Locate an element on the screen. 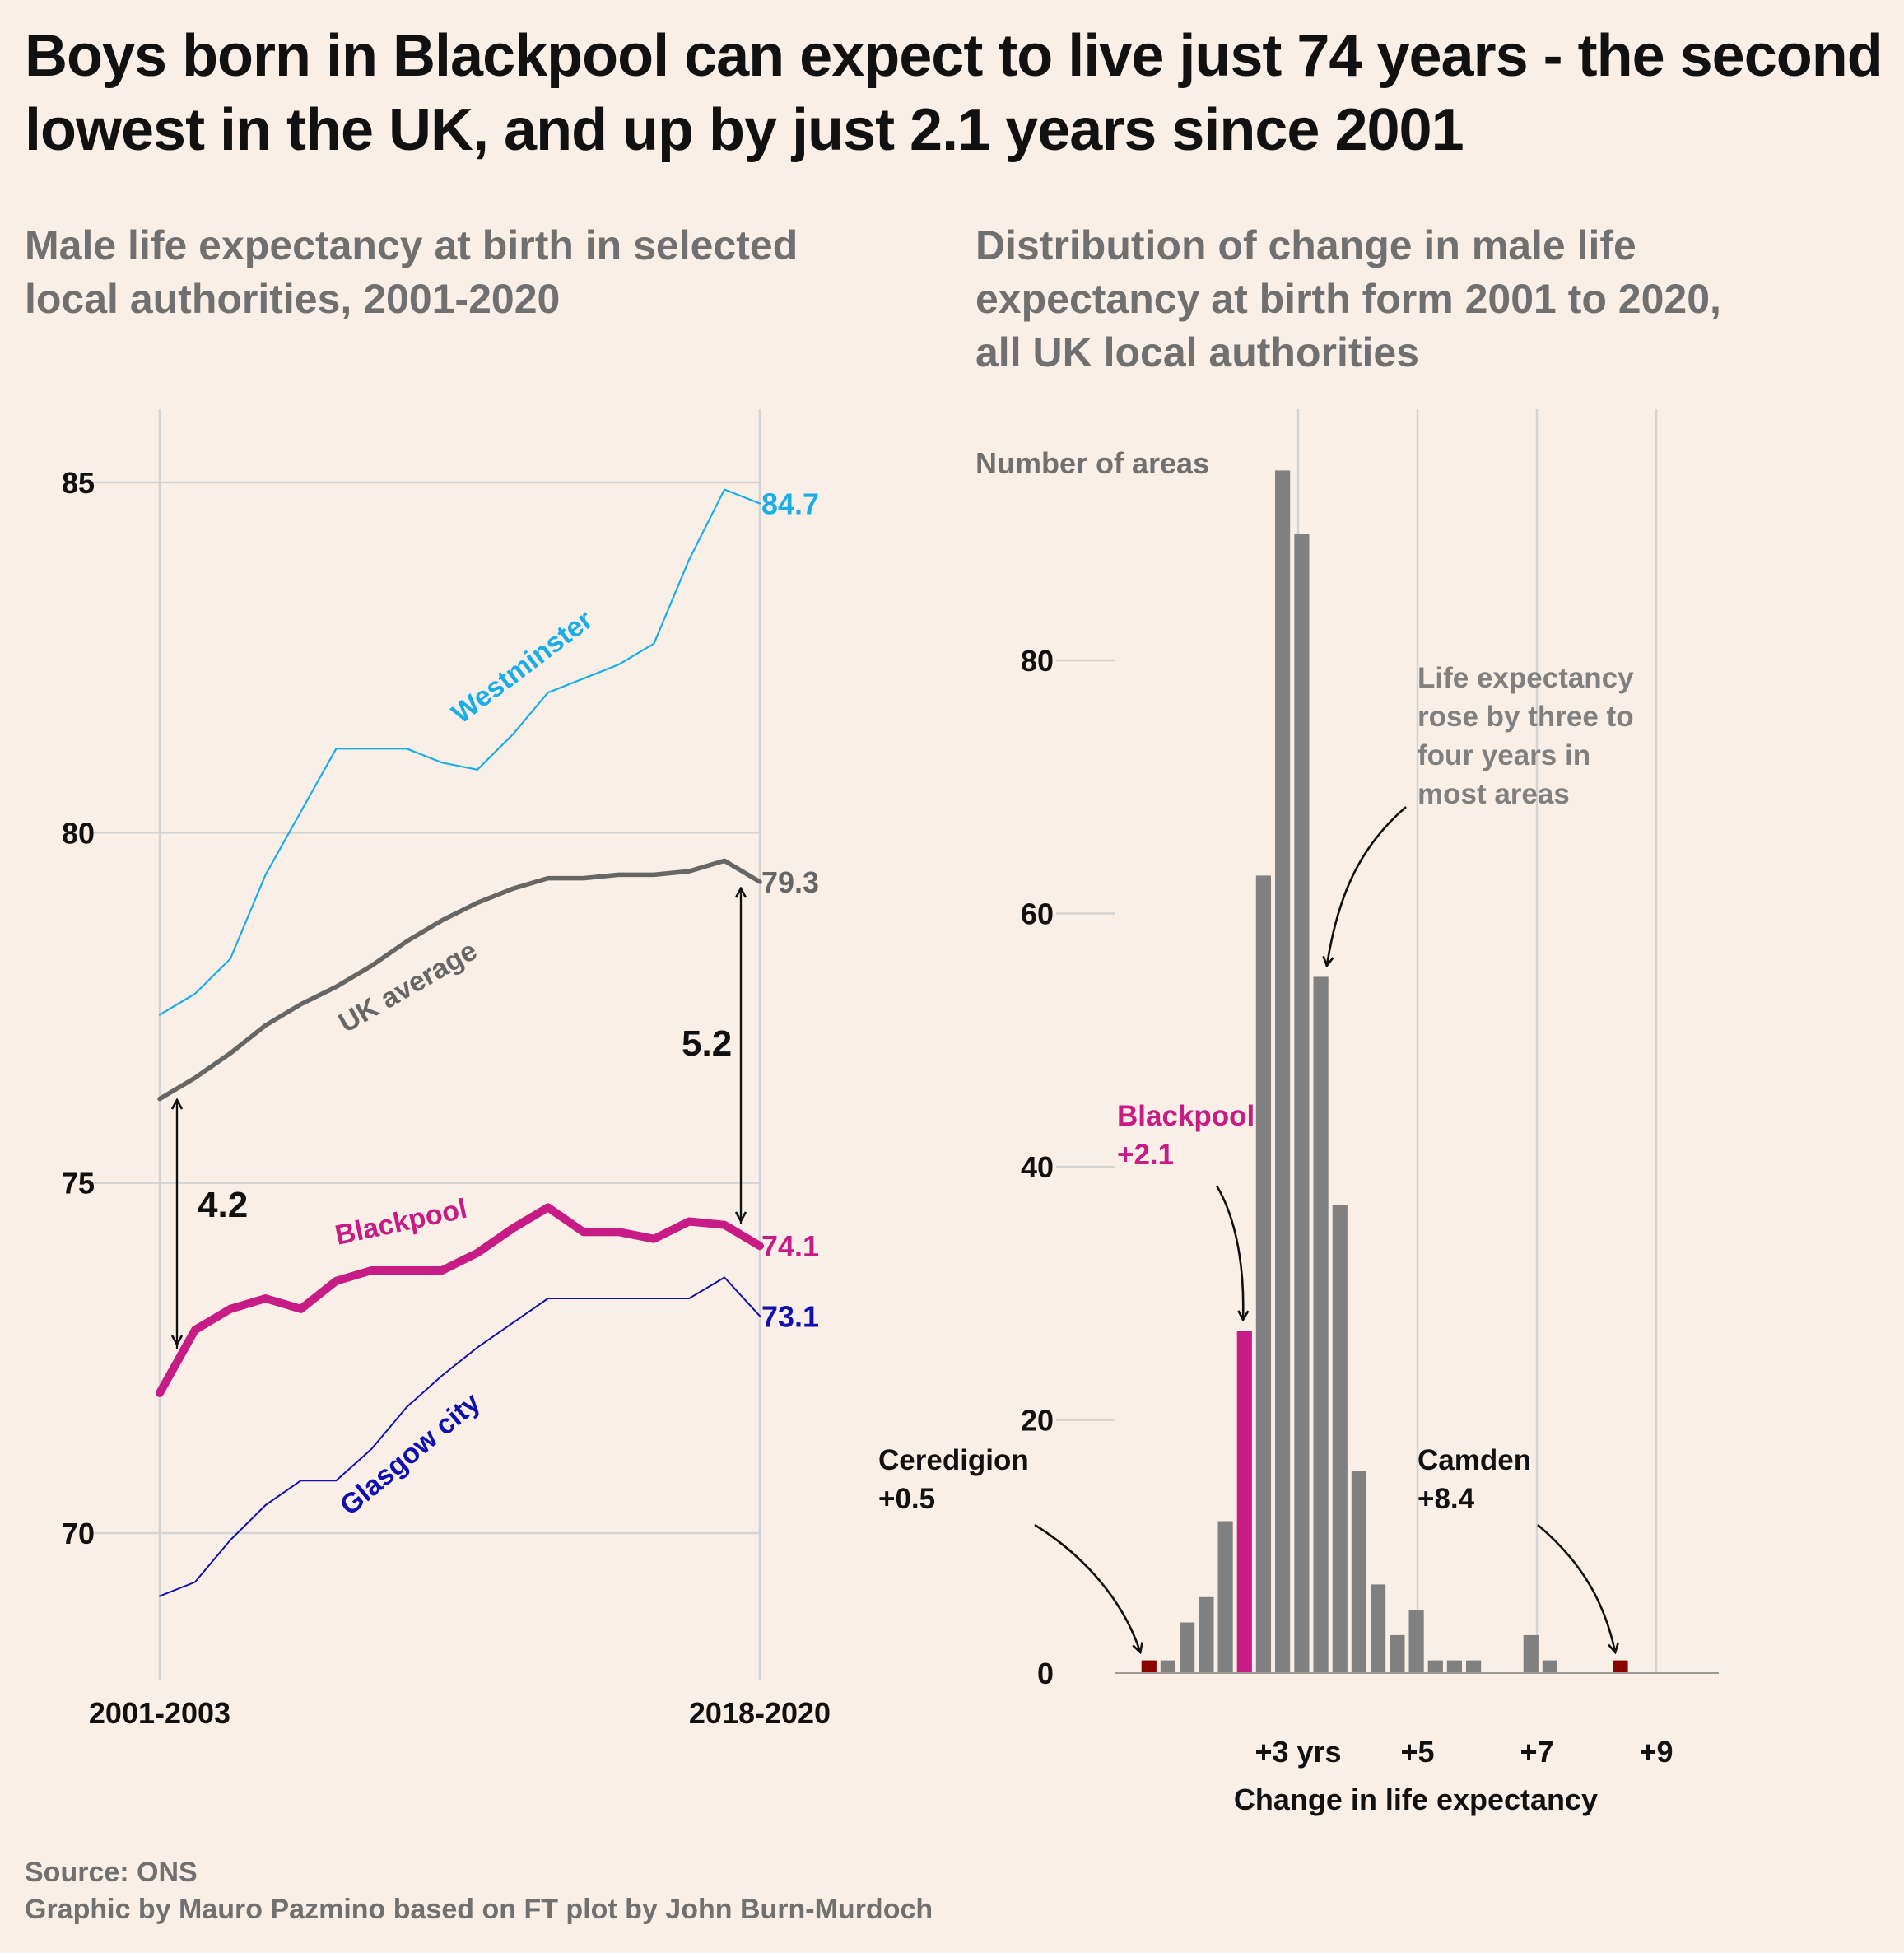 The height and width of the screenshot is (1953, 1904). series-label-westminster: Westminster is located at coordinates (522, 667).